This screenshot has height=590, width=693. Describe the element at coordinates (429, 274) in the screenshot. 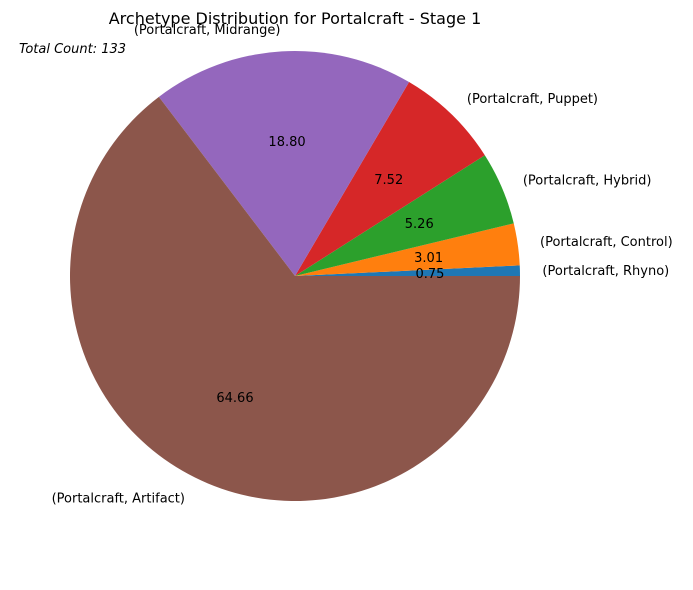

I see `slice-value-label: 0.75` at that location.